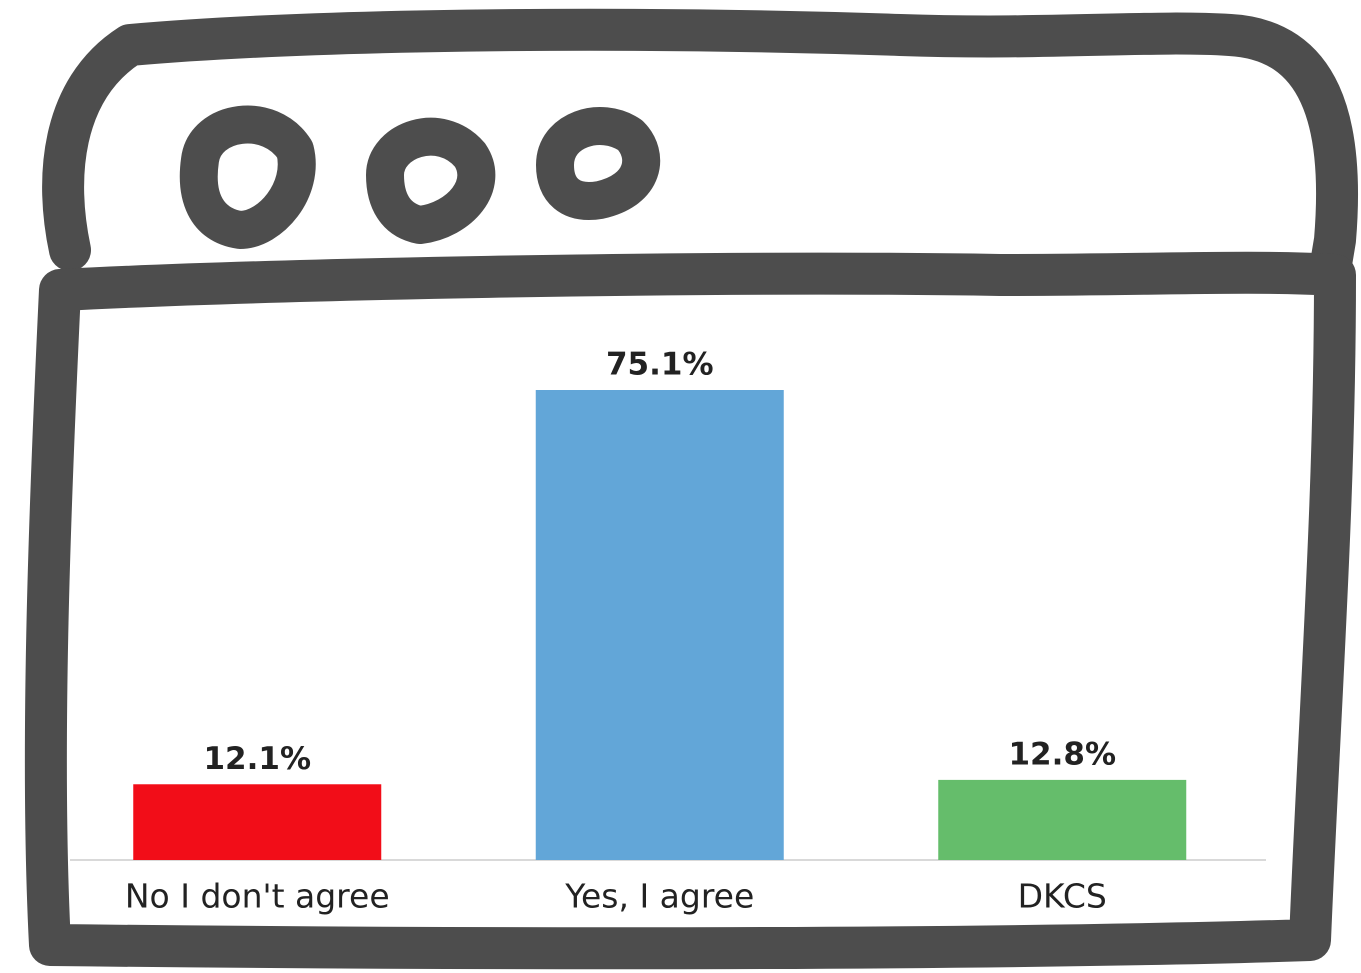 The image size is (1361, 973). What do you see at coordinates (660, 365) in the screenshot?
I see `value-label: 75.1%` at bounding box center [660, 365].